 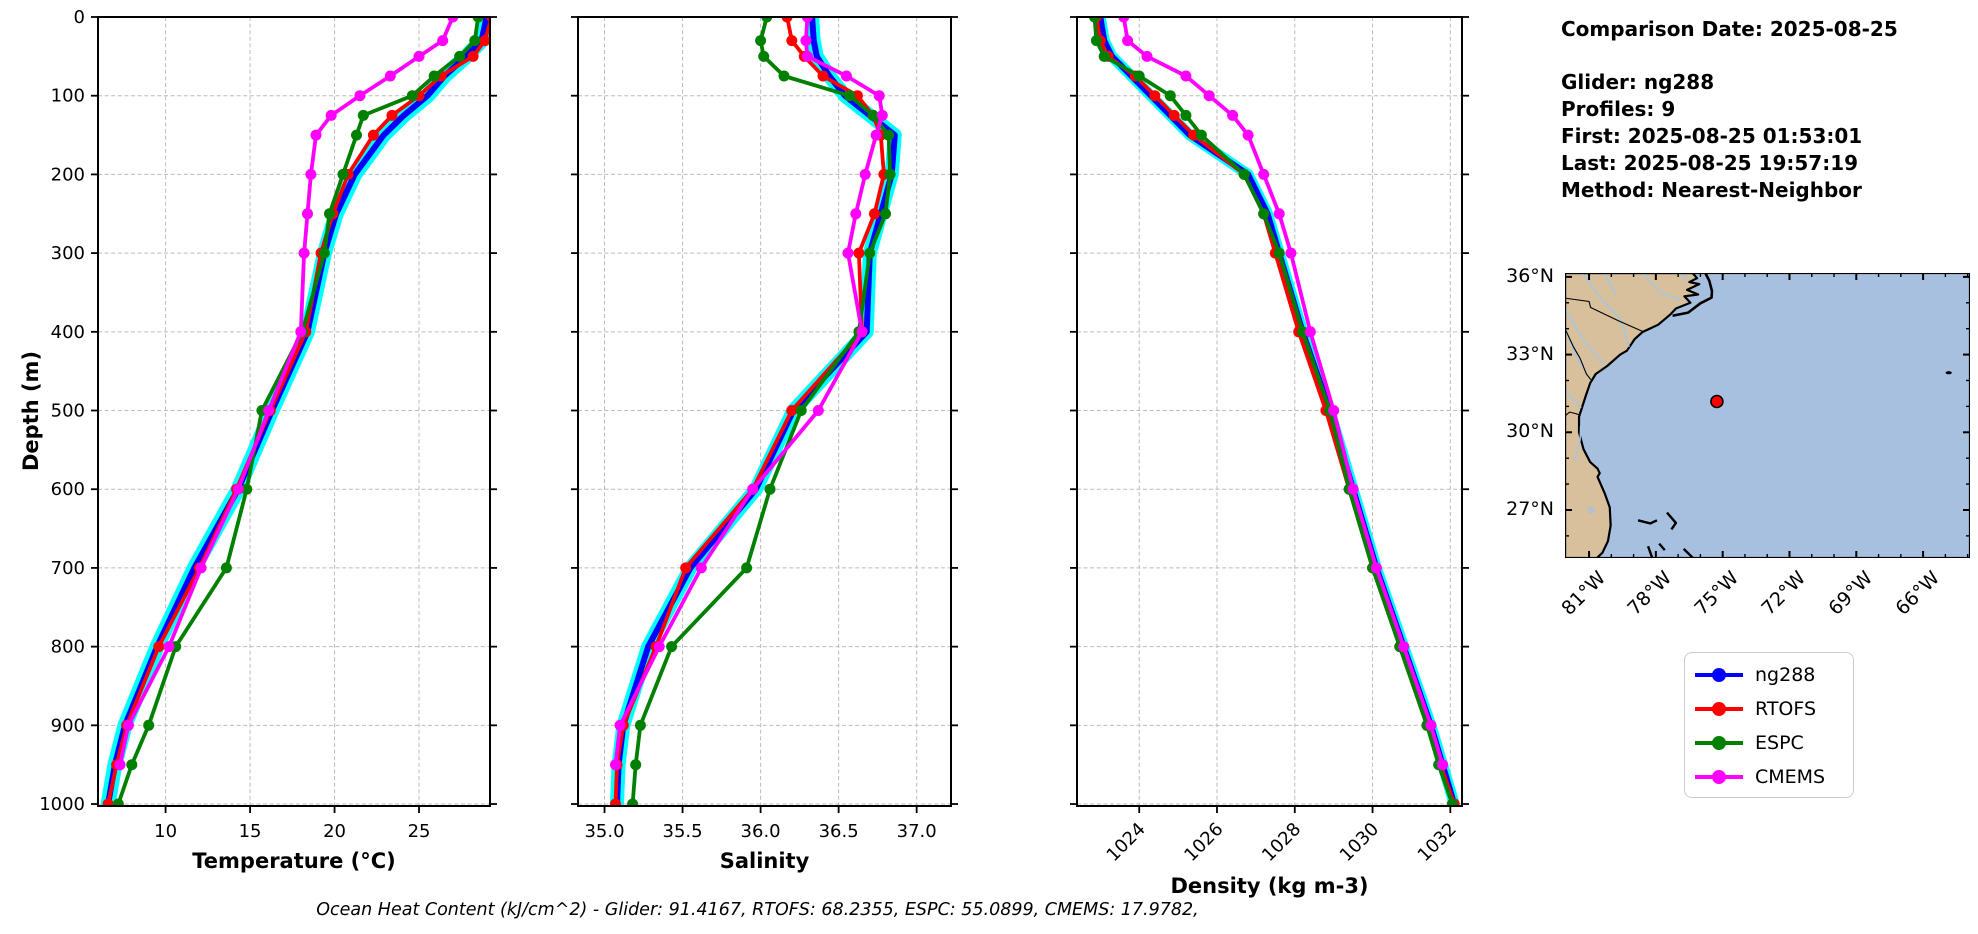 What do you see at coordinates (68, 411) in the screenshot?
I see `svg-text: 500` at bounding box center [68, 411].